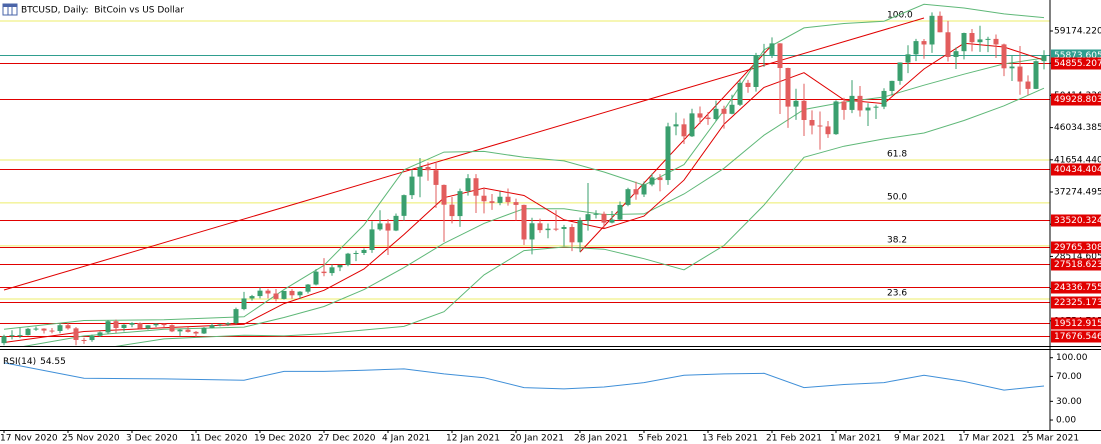 The image size is (1101, 444). What do you see at coordinates (897, 240) in the screenshot?
I see `fib-label: 38.2` at bounding box center [897, 240].